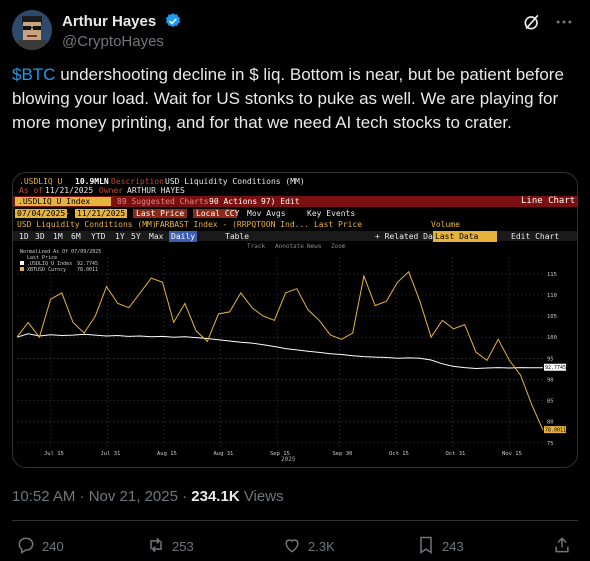 The width and height of the screenshot is (590, 561). What do you see at coordinates (550, 423) in the screenshot?
I see `y-tick-label: 80` at bounding box center [550, 423].